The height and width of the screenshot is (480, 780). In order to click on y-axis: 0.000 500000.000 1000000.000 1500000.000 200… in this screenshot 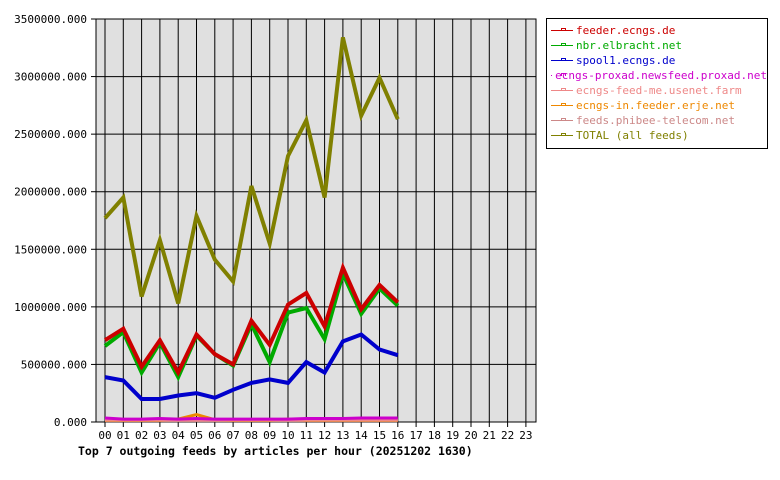, I will do `click(55, 221)`.